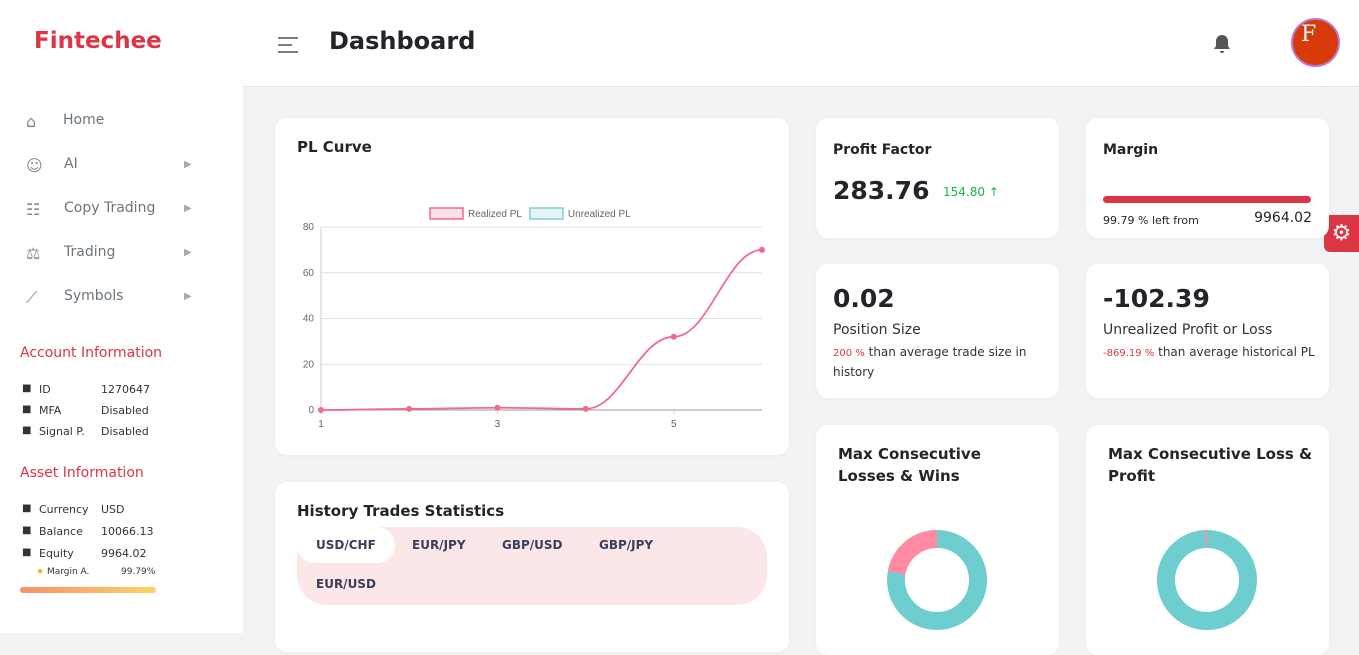  Describe the element at coordinates (109, 208) in the screenshot. I see `nav-label: Copy Trading` at that location.